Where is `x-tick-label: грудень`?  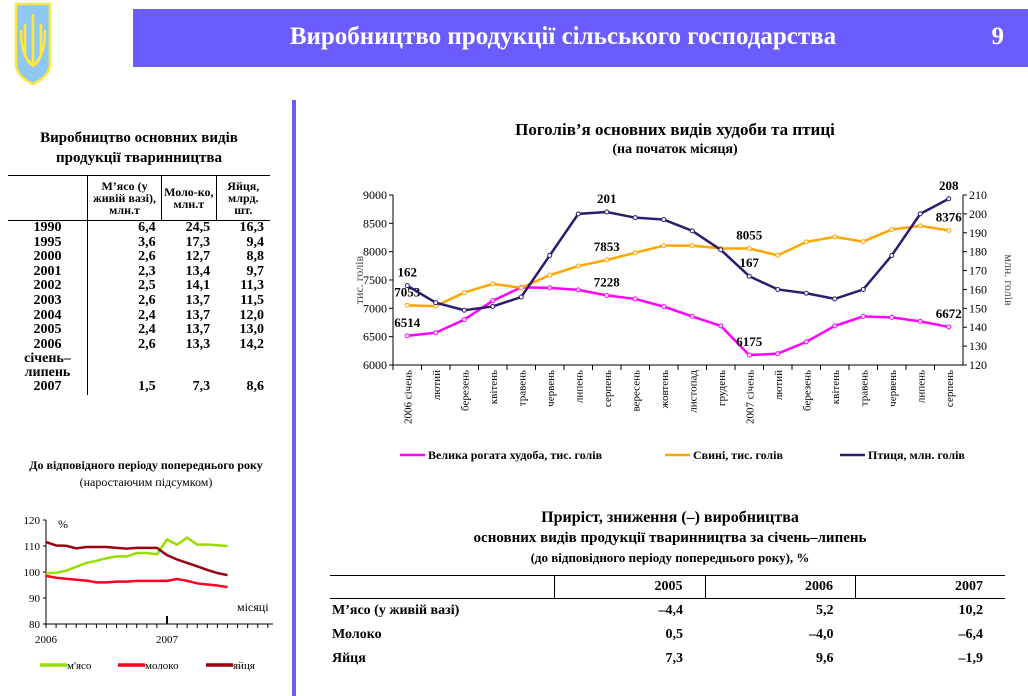 x-tick-label: грудень is located at coordinates (722, 388).